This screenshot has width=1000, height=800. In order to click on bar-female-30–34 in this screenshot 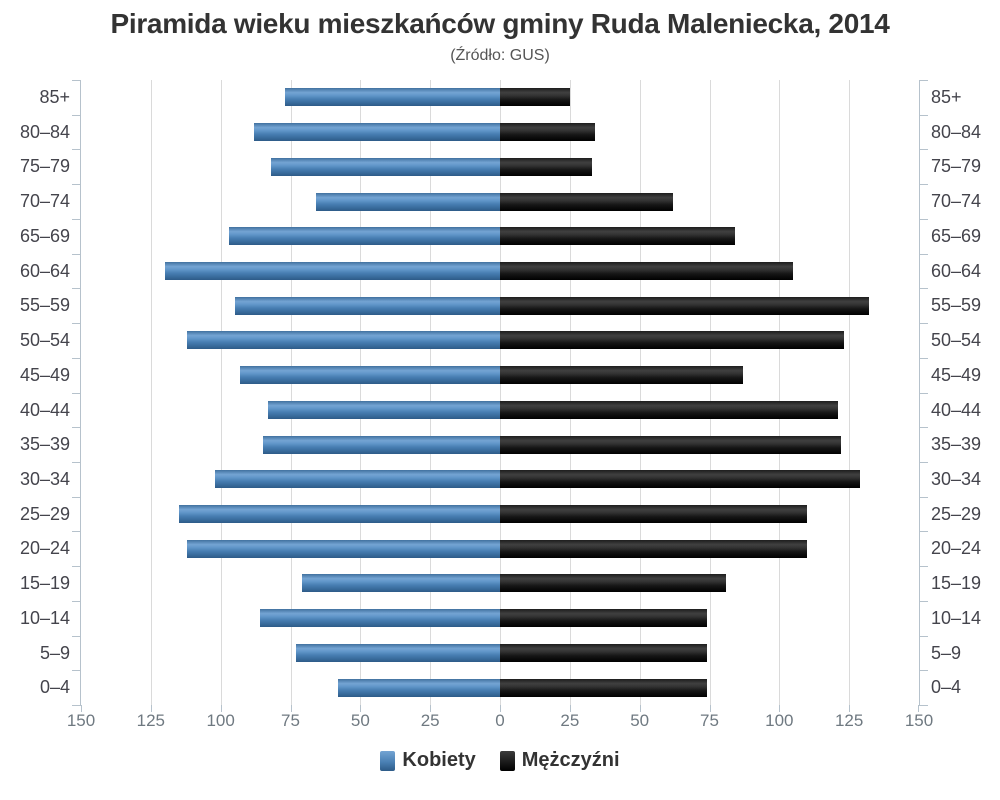, I will do `click(357, 479)`.